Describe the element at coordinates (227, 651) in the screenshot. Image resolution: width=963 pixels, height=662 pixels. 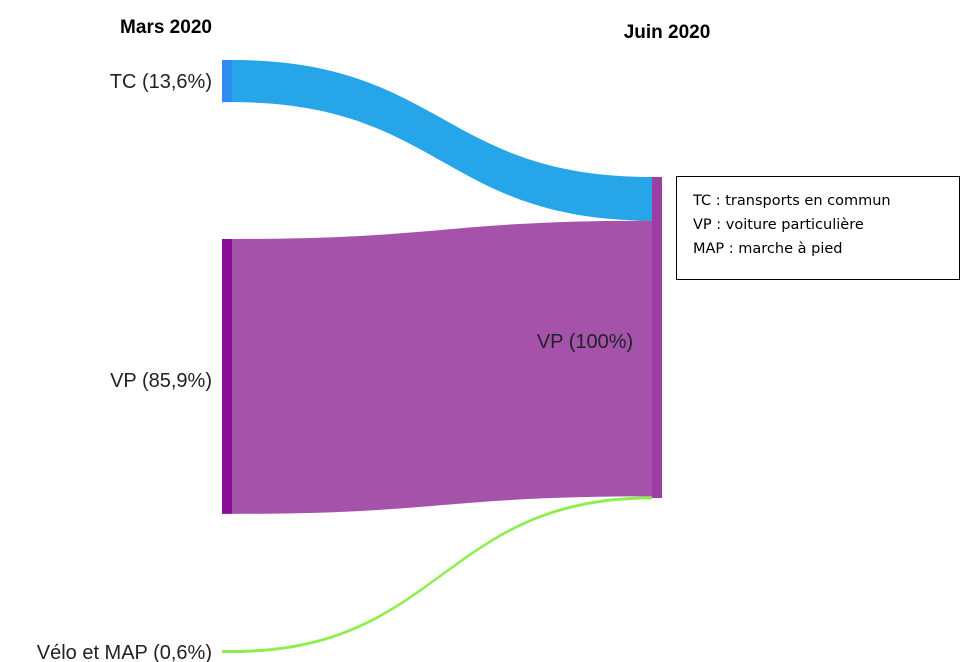
I see `node-velo` at that location.